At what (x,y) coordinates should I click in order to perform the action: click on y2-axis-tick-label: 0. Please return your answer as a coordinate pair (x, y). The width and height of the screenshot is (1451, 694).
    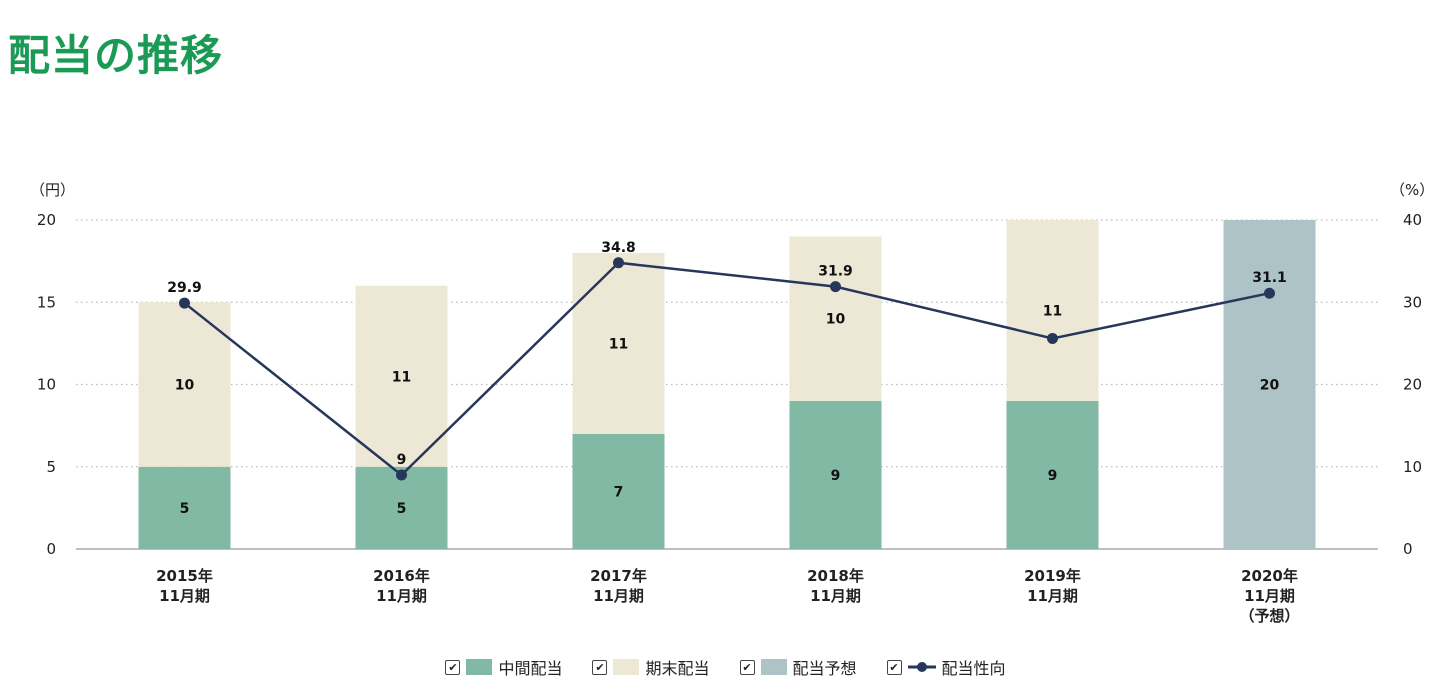
    Looking at the image, I should click on (1408, 549).